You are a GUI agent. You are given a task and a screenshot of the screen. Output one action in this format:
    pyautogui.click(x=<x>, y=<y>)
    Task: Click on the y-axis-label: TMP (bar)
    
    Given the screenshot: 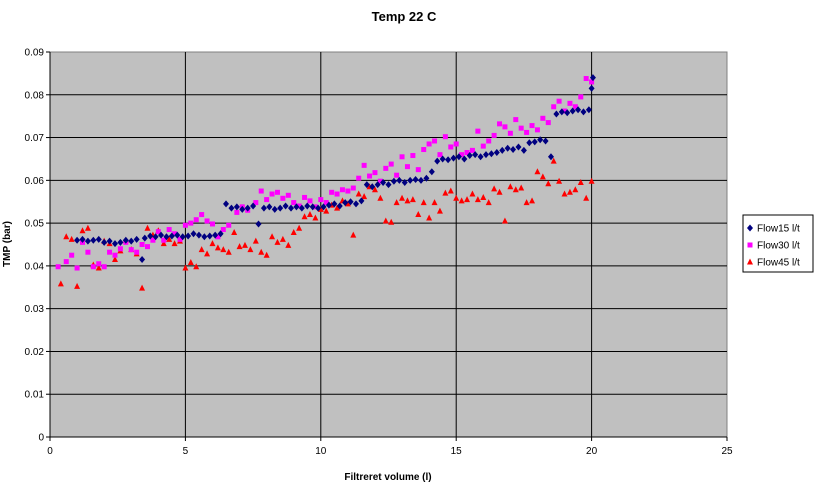 What is the action you would take?
    pyautogui.click(x=7, y=244)
    